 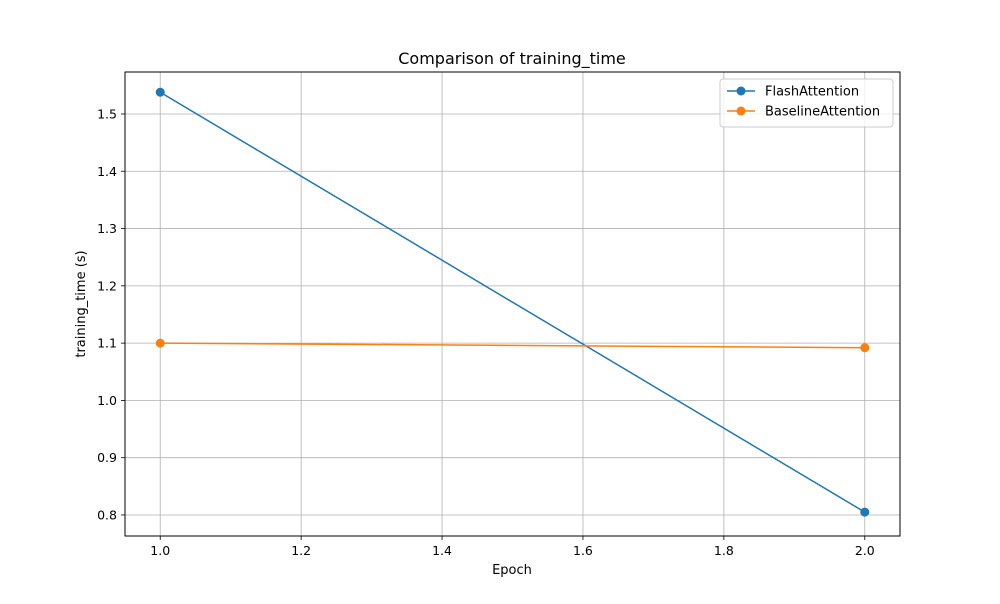 What do you see at coordinates (512, 547) in the screenshot?
I see `x-axis-ticks: 1.0 1.2 1.4 1.6 1.8 2.0` at bounding box center [512, 547].